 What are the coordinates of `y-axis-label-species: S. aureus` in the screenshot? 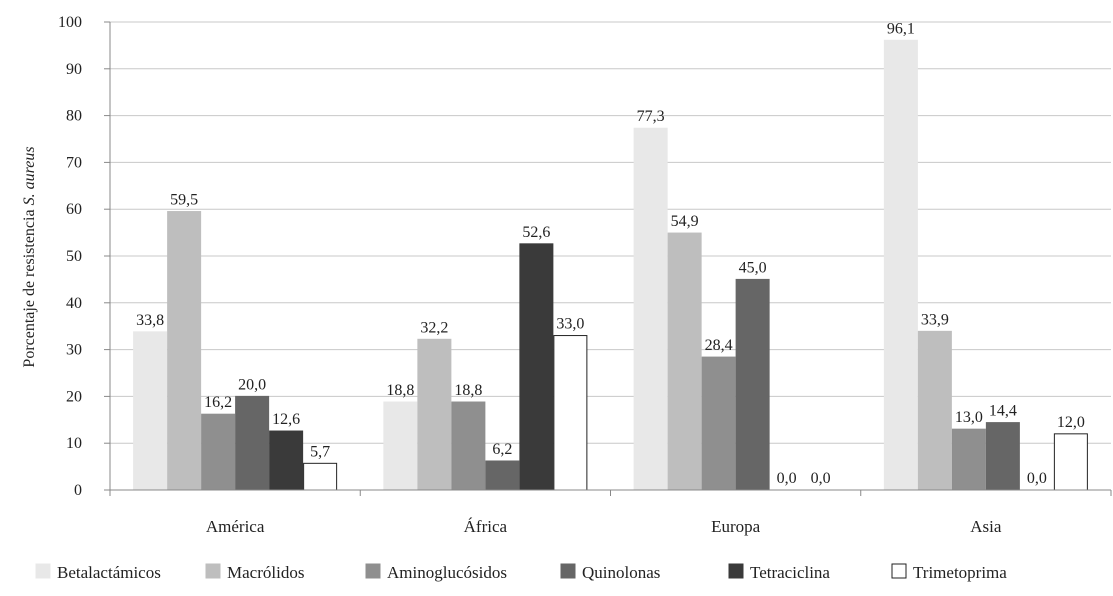 It's located at (29, 175).